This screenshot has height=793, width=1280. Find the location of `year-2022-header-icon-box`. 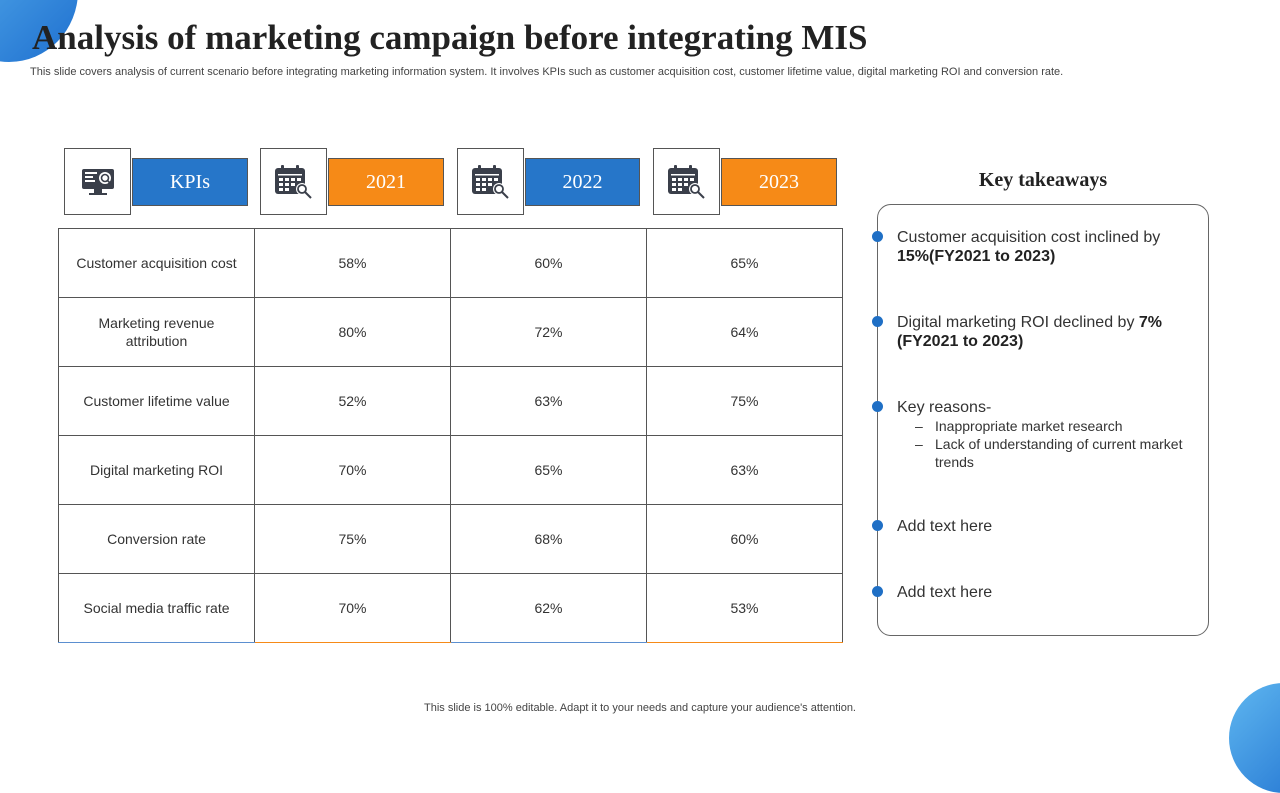

year-2022-header-icon-box is located at coordinates (490, 181).